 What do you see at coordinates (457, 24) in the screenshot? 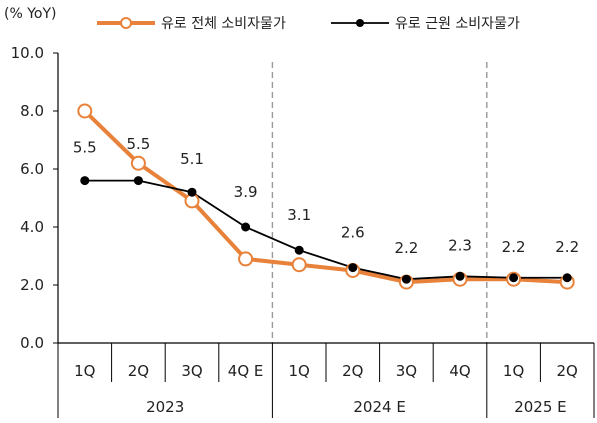
I see `legend-label: 유로 근원 소비자물가` at bounding box center [457, 24].